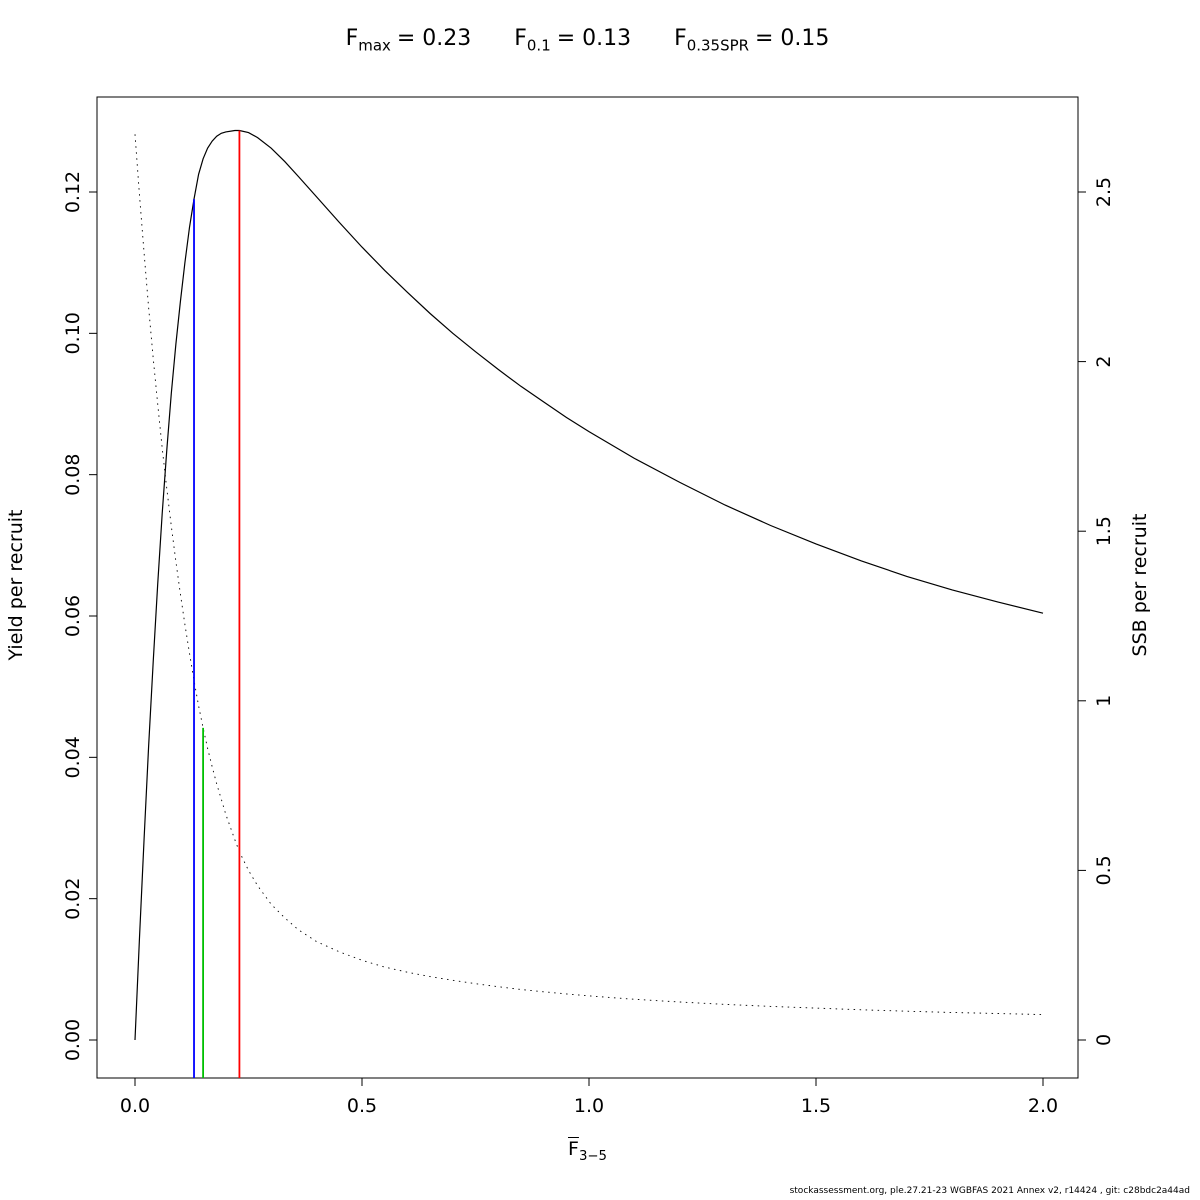  Describe the element at coordinates (73, 333) in the screenshot. I see `svg-text: 0.10` at that location.